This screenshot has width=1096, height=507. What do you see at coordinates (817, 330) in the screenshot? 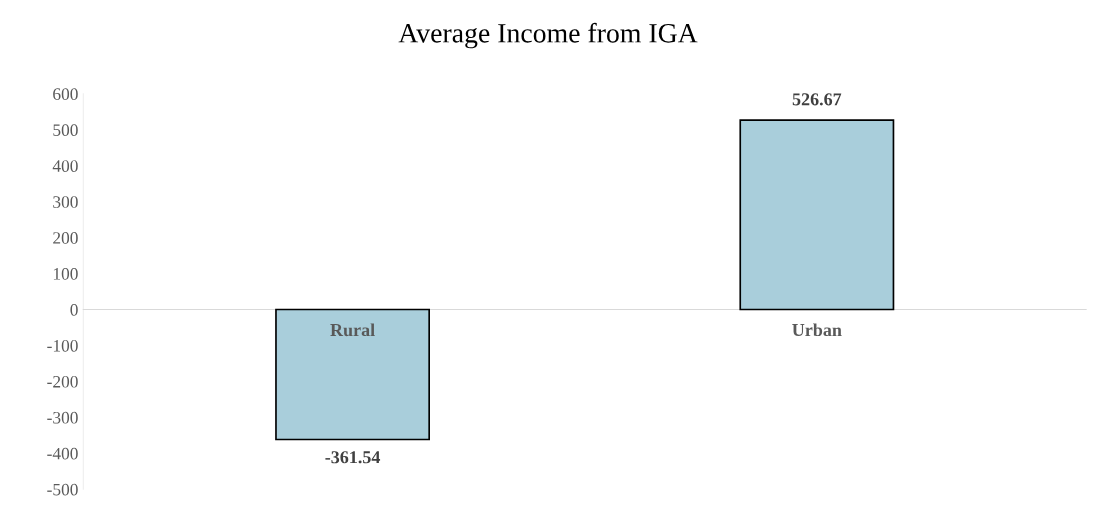
I see `x-tick-label: Urban` at bounding box center [817, 330].